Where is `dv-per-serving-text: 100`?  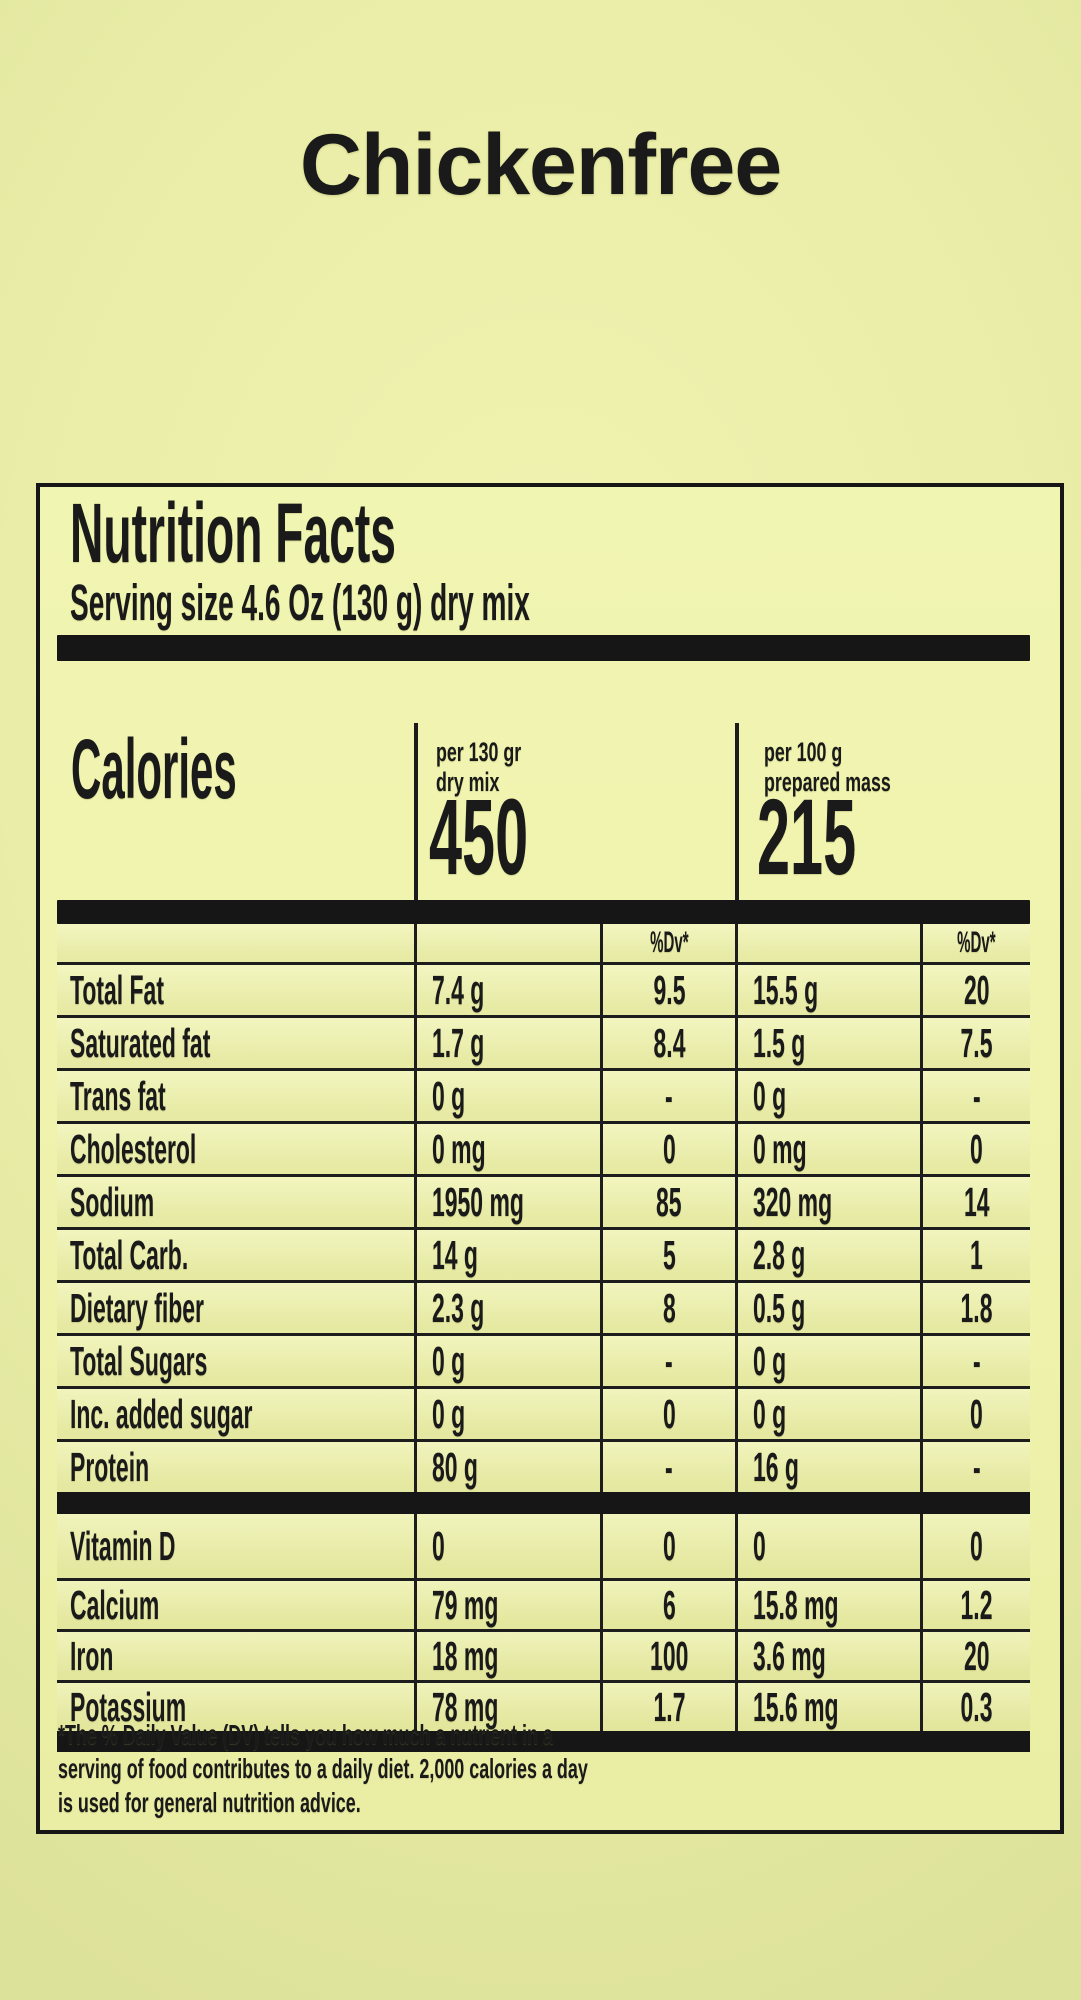
dv-per-serving-text: 100 is located at coordinates (669, 1655).